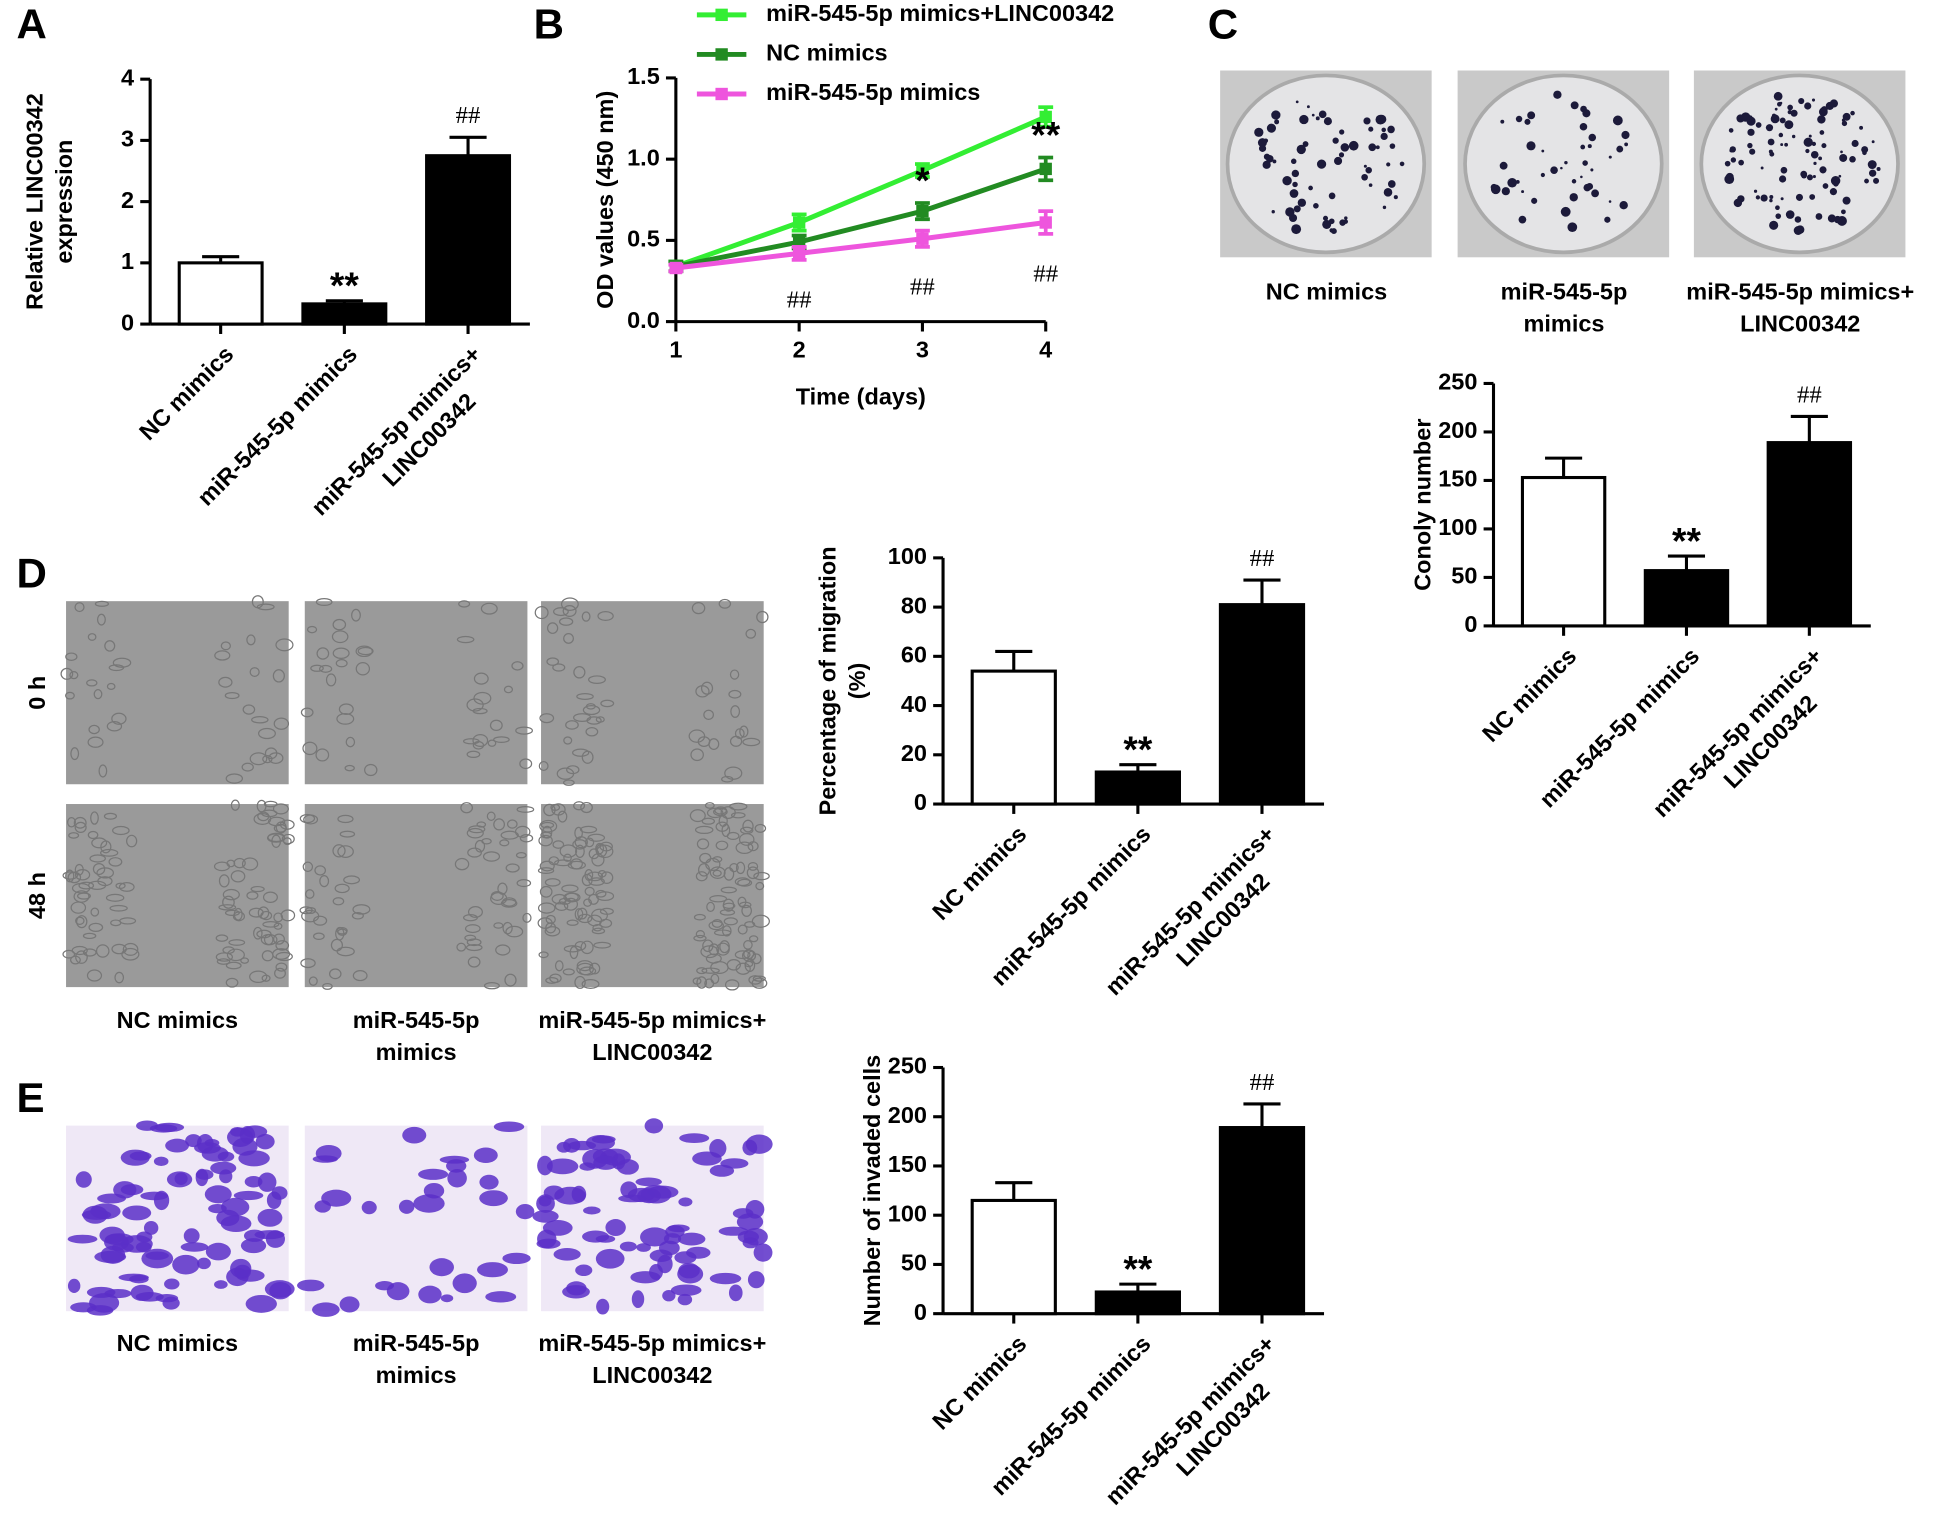  What do you see at coordinates (35, 201) in the screenshot?
I see `y-axis-label: Relative LINC00342` at bounding box center [35, 201].